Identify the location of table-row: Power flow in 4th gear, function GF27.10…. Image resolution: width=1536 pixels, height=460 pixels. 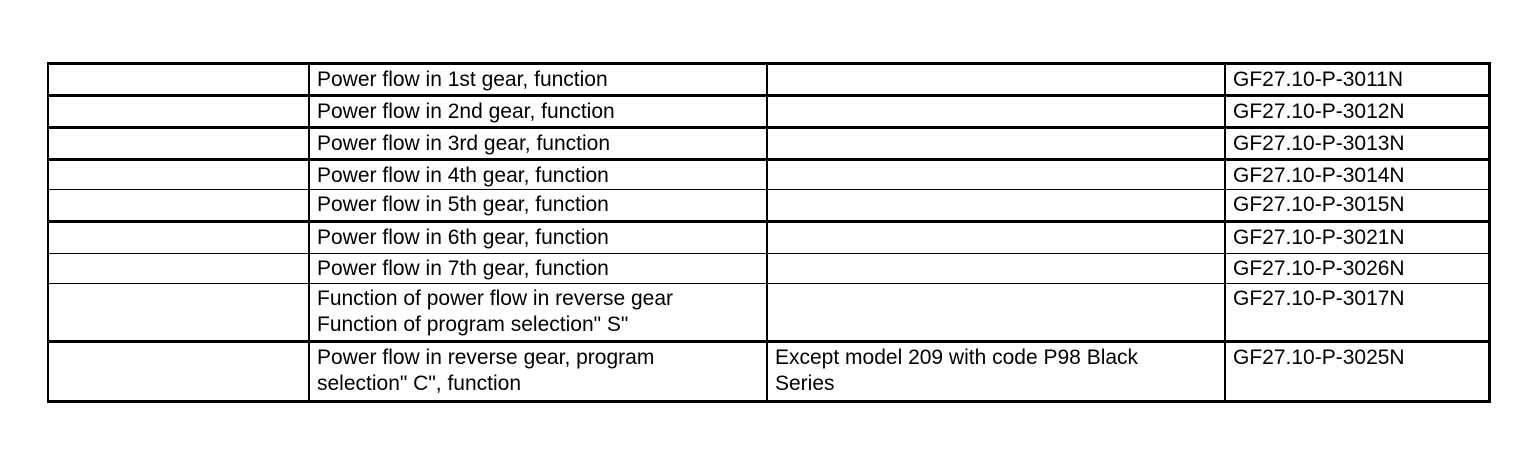
(768, 174).